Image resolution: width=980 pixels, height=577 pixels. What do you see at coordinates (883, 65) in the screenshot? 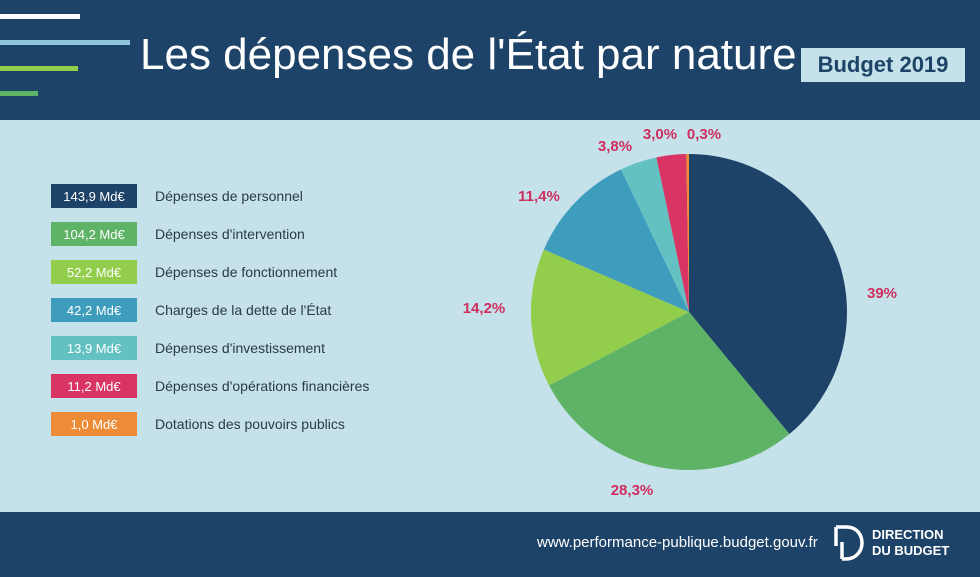
I see `budget-badge: Budget 2019` at bounding box center [883, 65].